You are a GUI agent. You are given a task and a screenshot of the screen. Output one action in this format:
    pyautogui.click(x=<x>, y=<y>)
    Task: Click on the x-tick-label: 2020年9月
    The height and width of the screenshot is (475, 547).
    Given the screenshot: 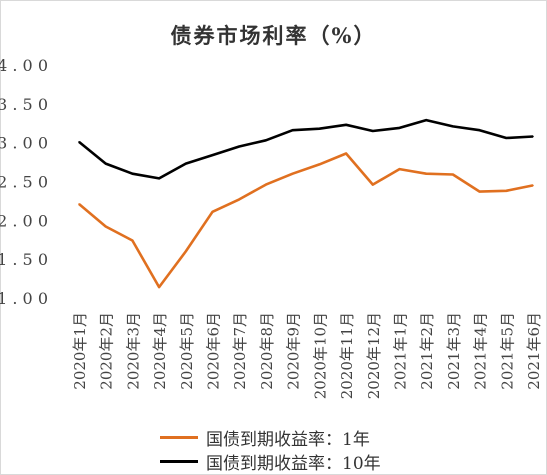 What is the action you would take?
    pyautogui.click(x=294, y=351)
    